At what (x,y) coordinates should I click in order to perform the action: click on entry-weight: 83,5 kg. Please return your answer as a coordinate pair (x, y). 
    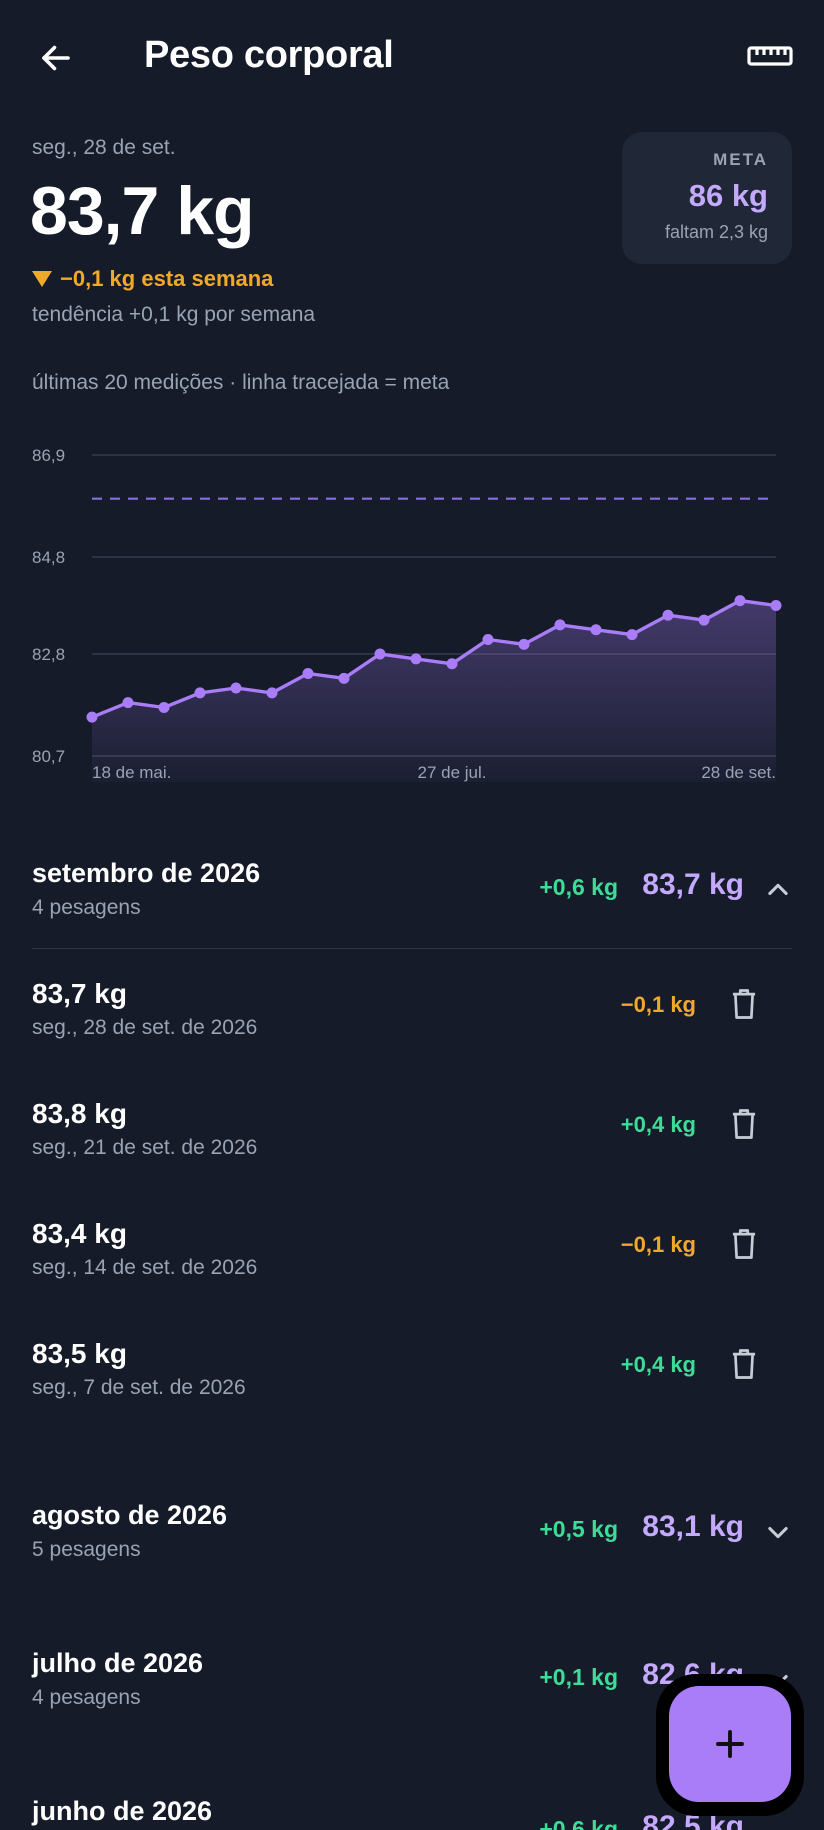
    Looking at the image, I should click on (79, 1353).